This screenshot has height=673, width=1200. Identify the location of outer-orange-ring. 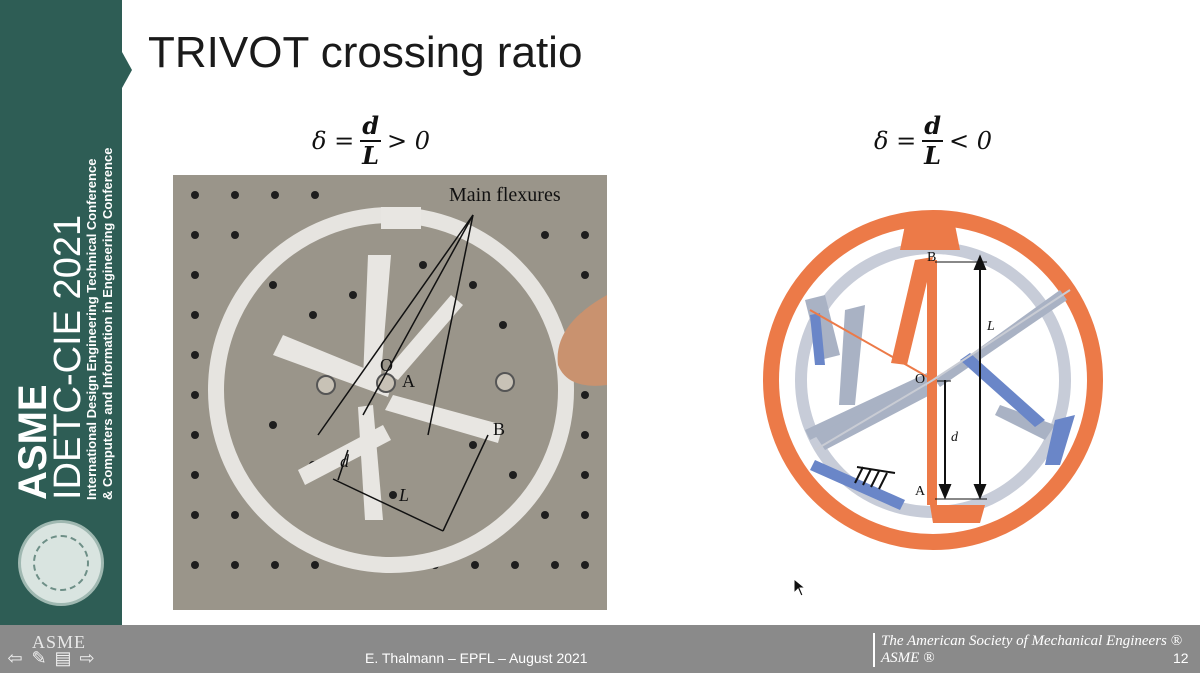
(933, 380).